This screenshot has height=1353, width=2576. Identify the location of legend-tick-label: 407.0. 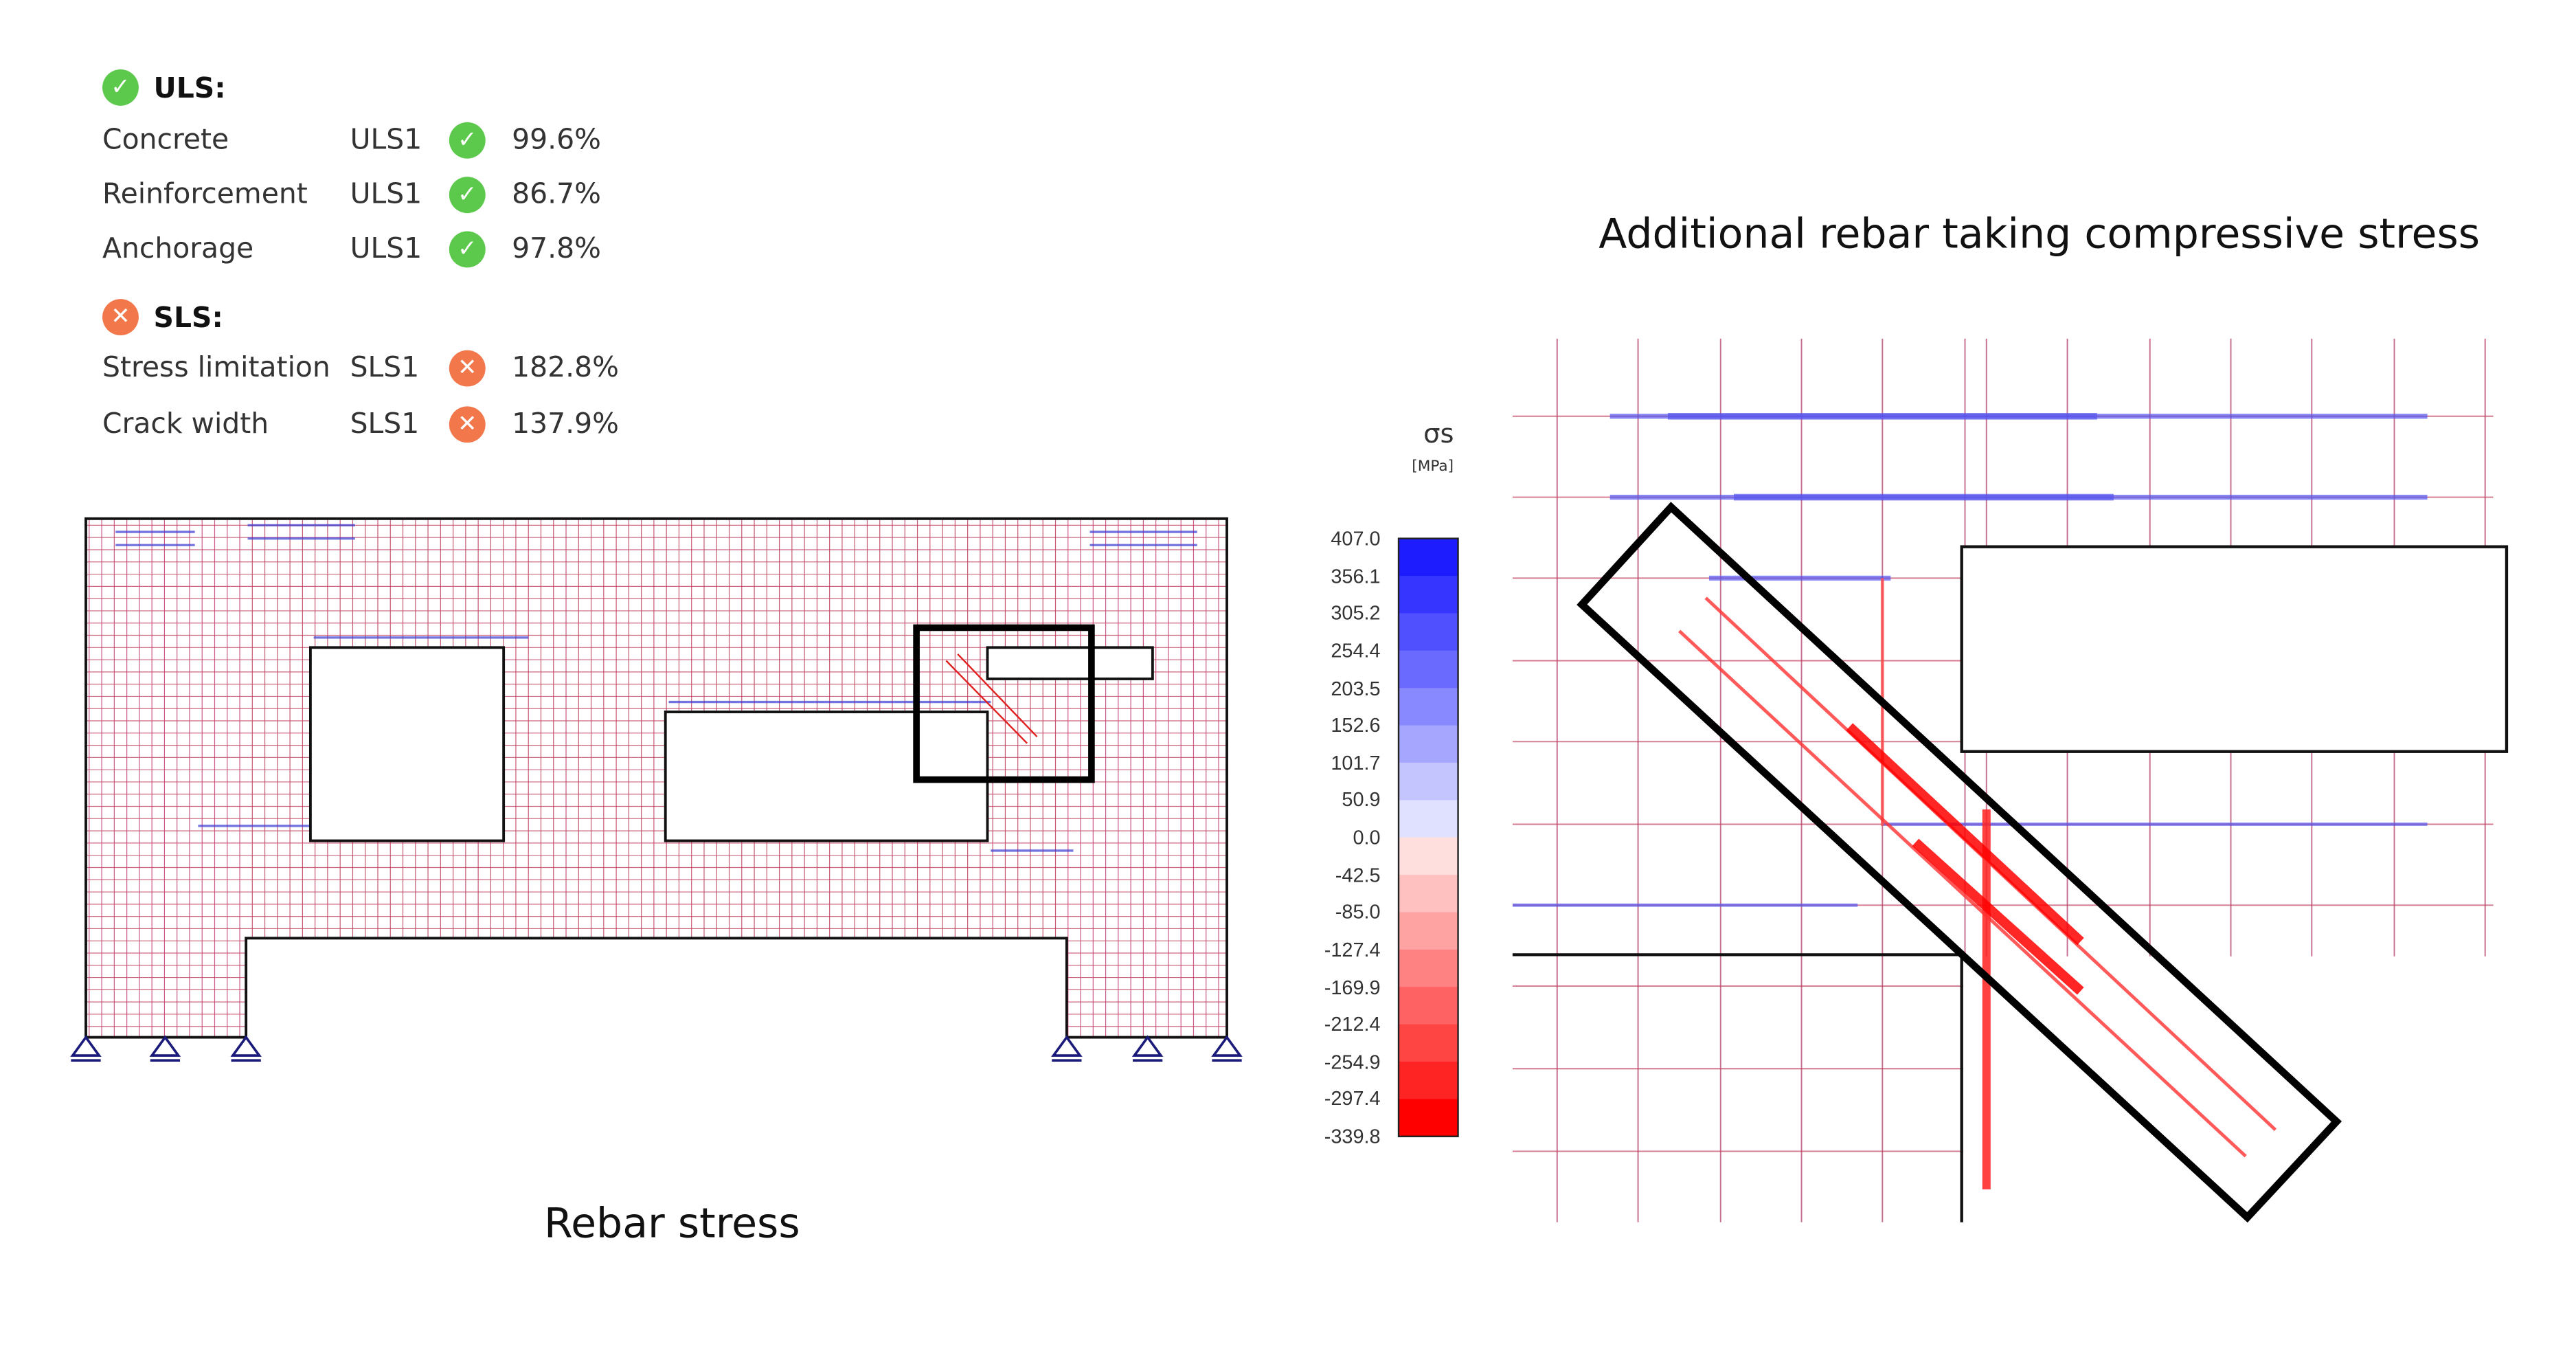
(1356, 538).